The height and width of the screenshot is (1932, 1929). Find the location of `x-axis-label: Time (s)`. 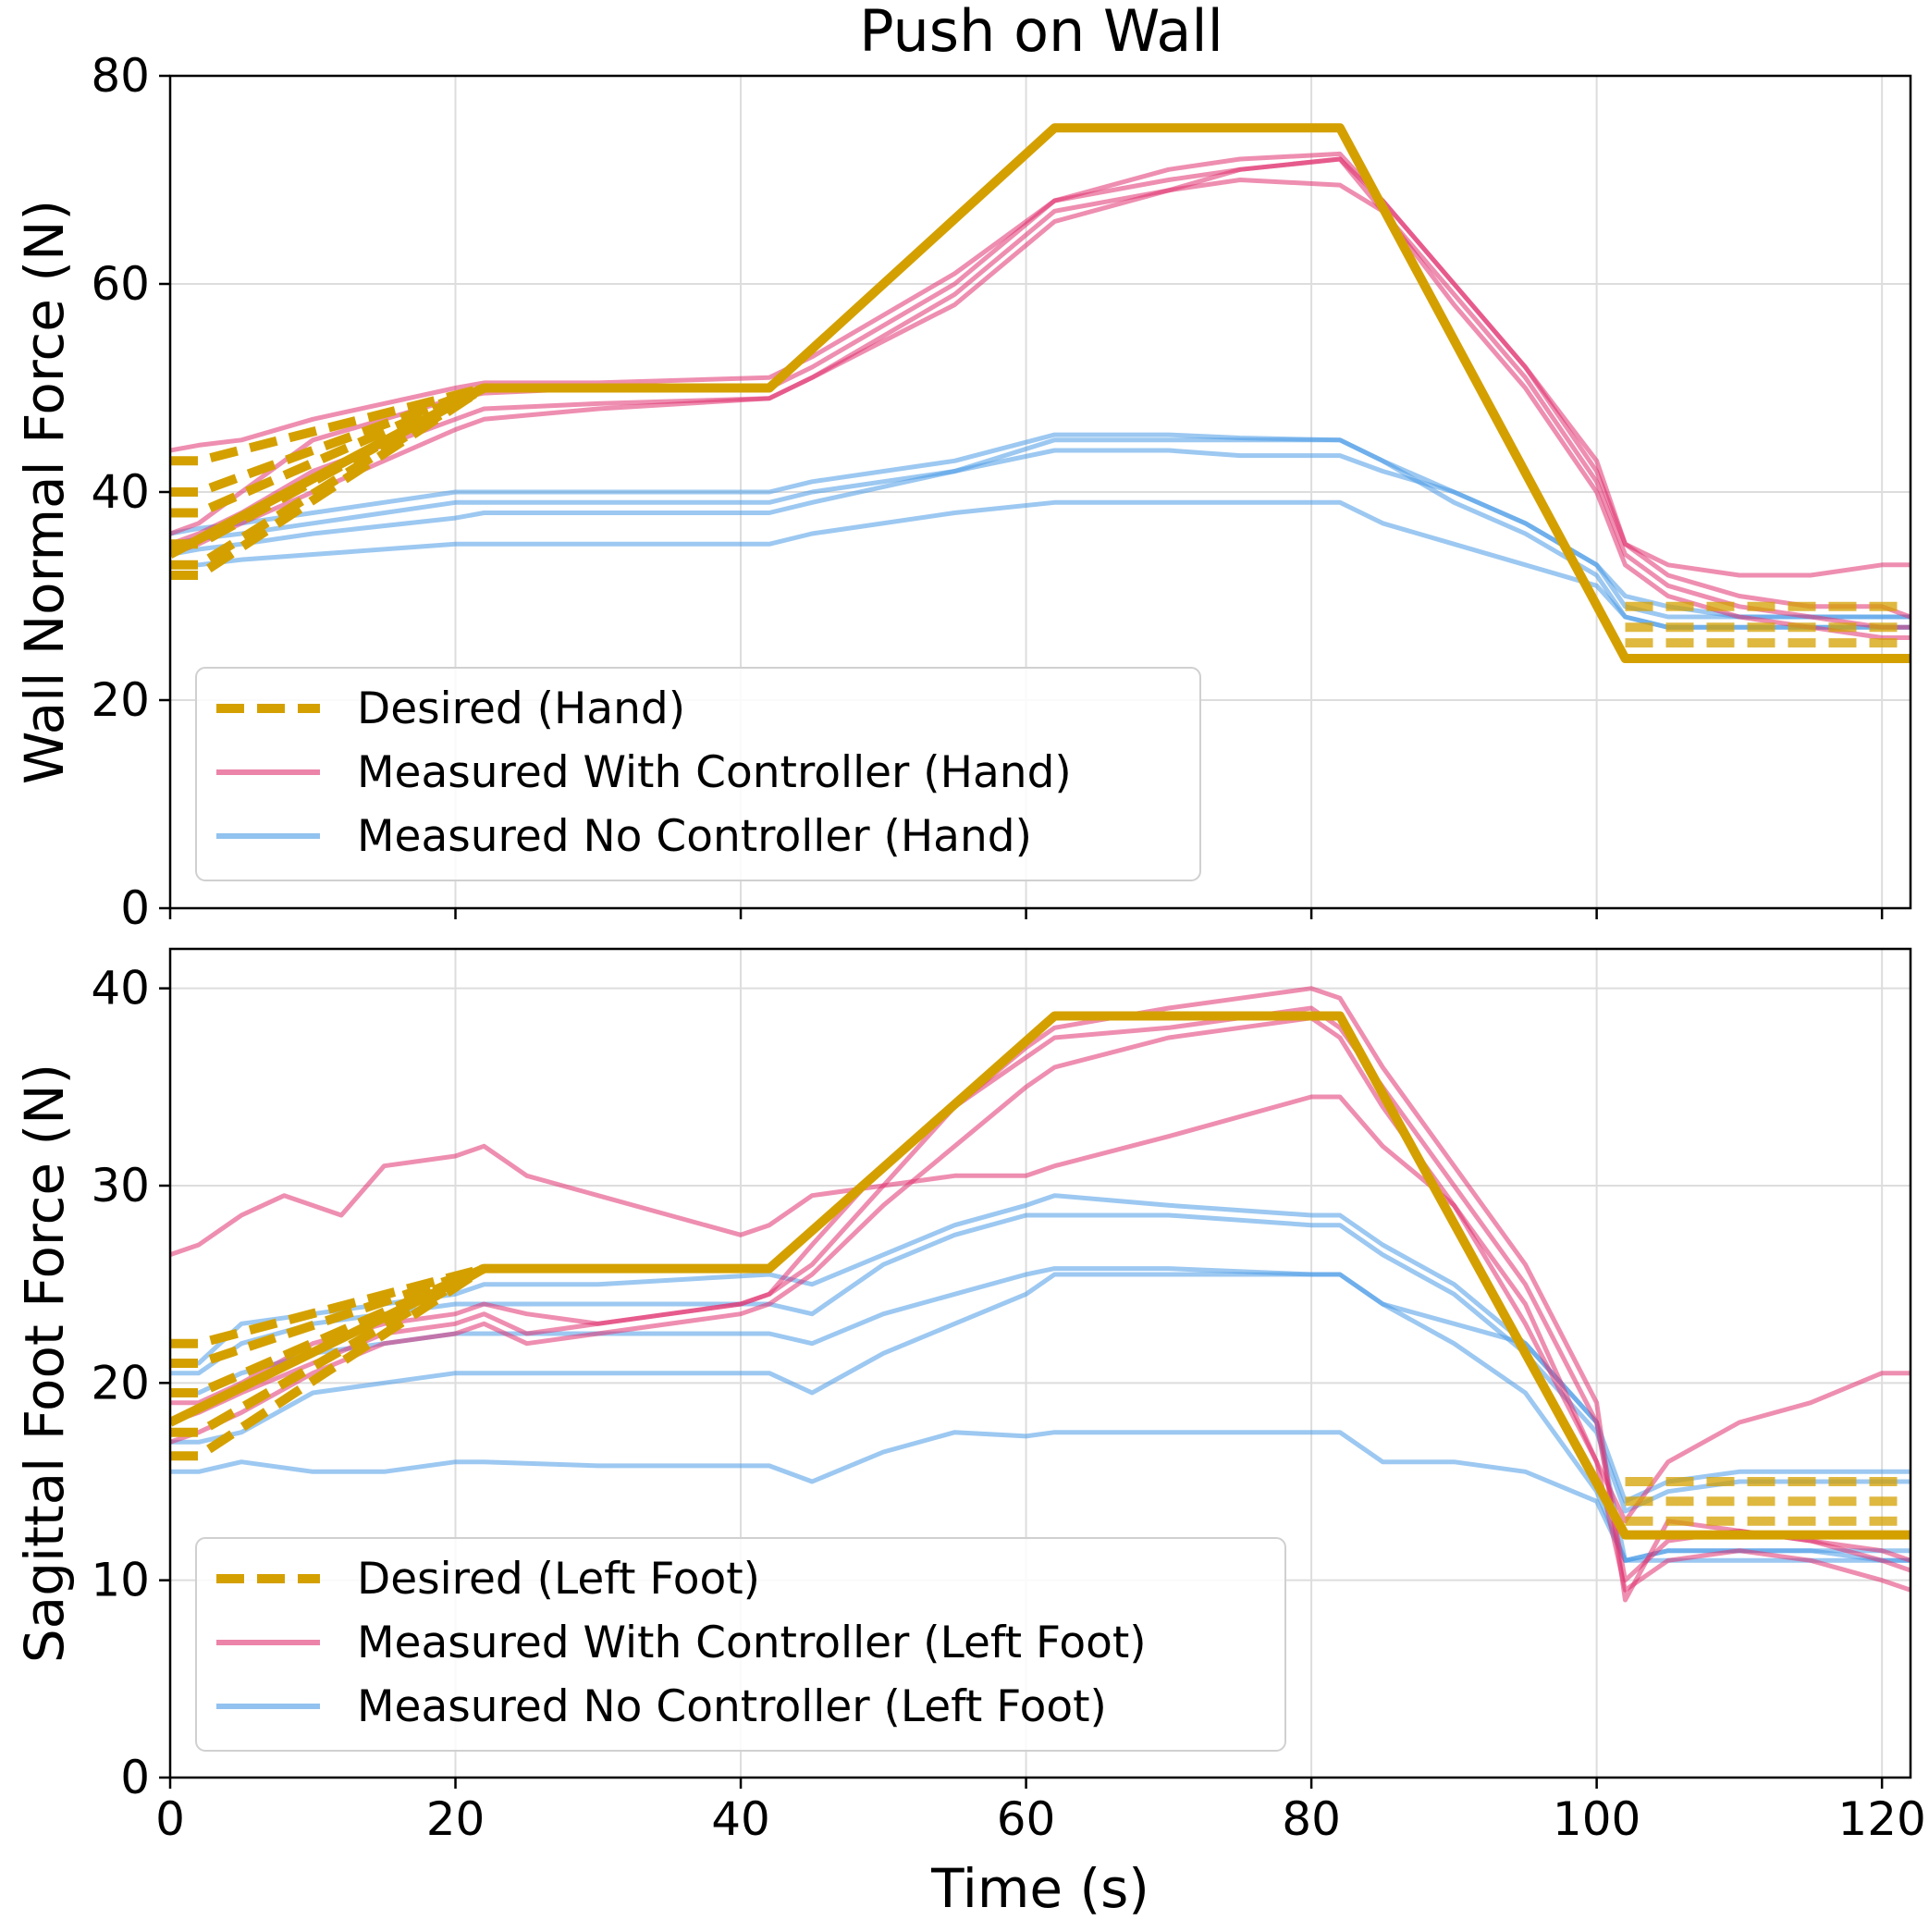

x-axis-label: Time (s) is located at coordinates (1039, 1889).